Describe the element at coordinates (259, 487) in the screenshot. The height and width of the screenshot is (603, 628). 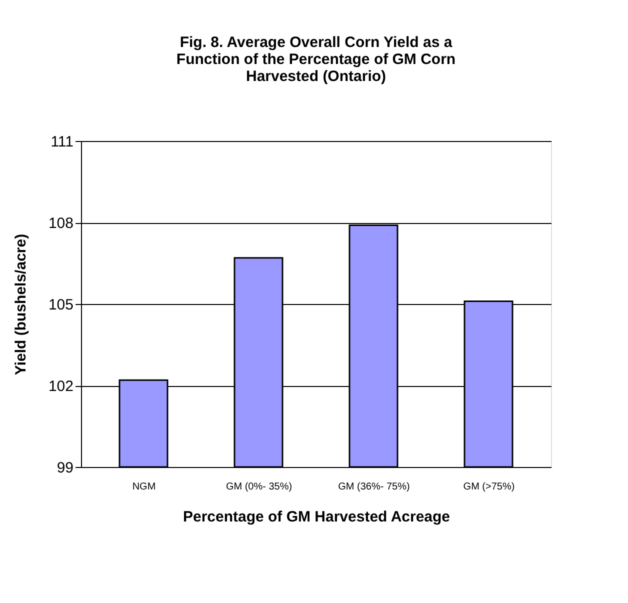
I see `x-tick-label: GM (0%- 35%)` at that location.